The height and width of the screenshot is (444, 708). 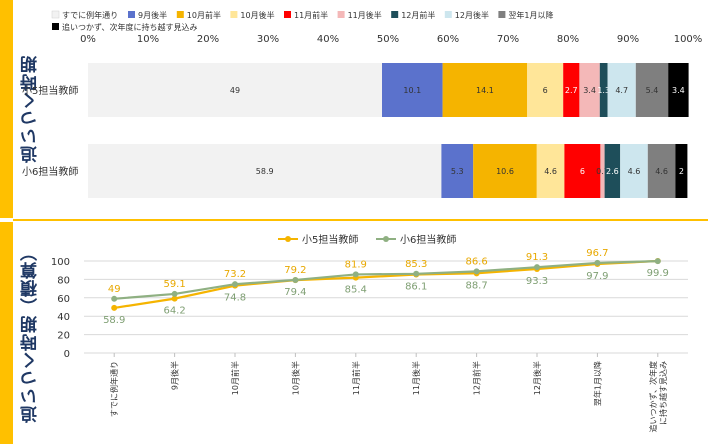 I want to click on bar-value-label-0-6: 1.3, so click(x=603, y=90).